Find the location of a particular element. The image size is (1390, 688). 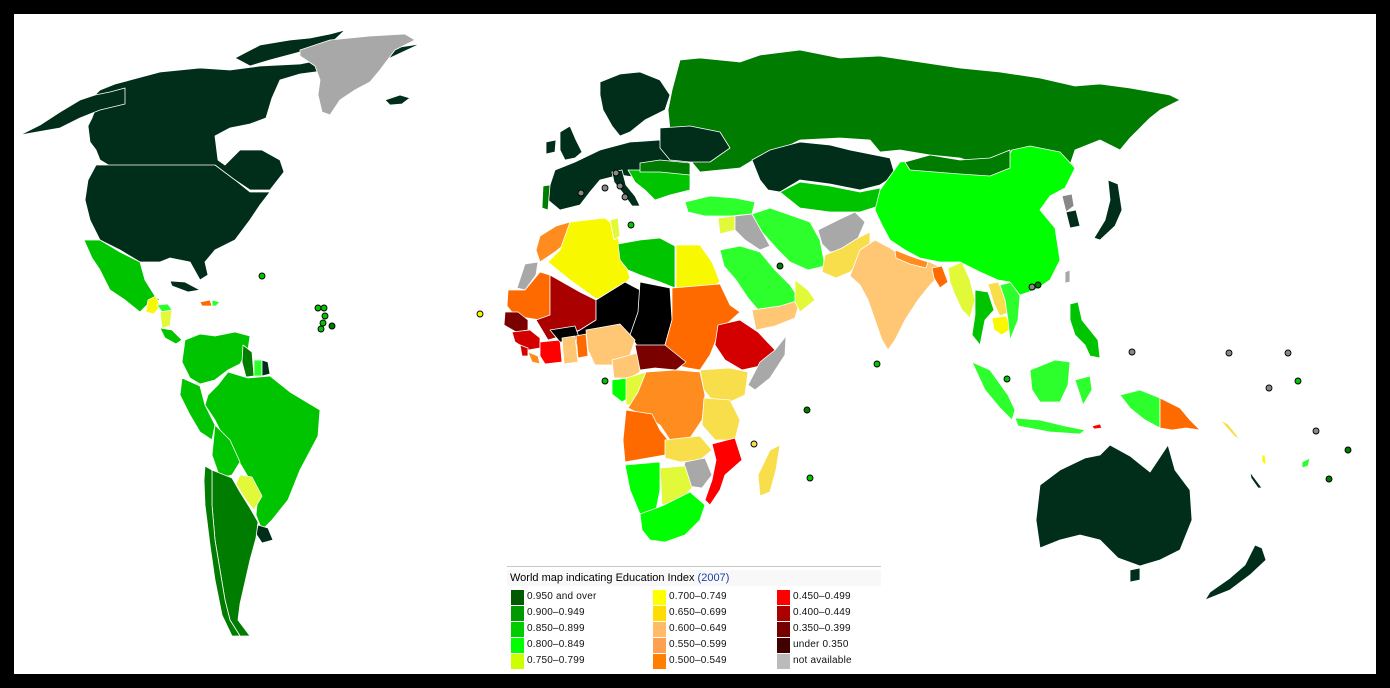

country-cameroon is located at coordinates (626, 365).